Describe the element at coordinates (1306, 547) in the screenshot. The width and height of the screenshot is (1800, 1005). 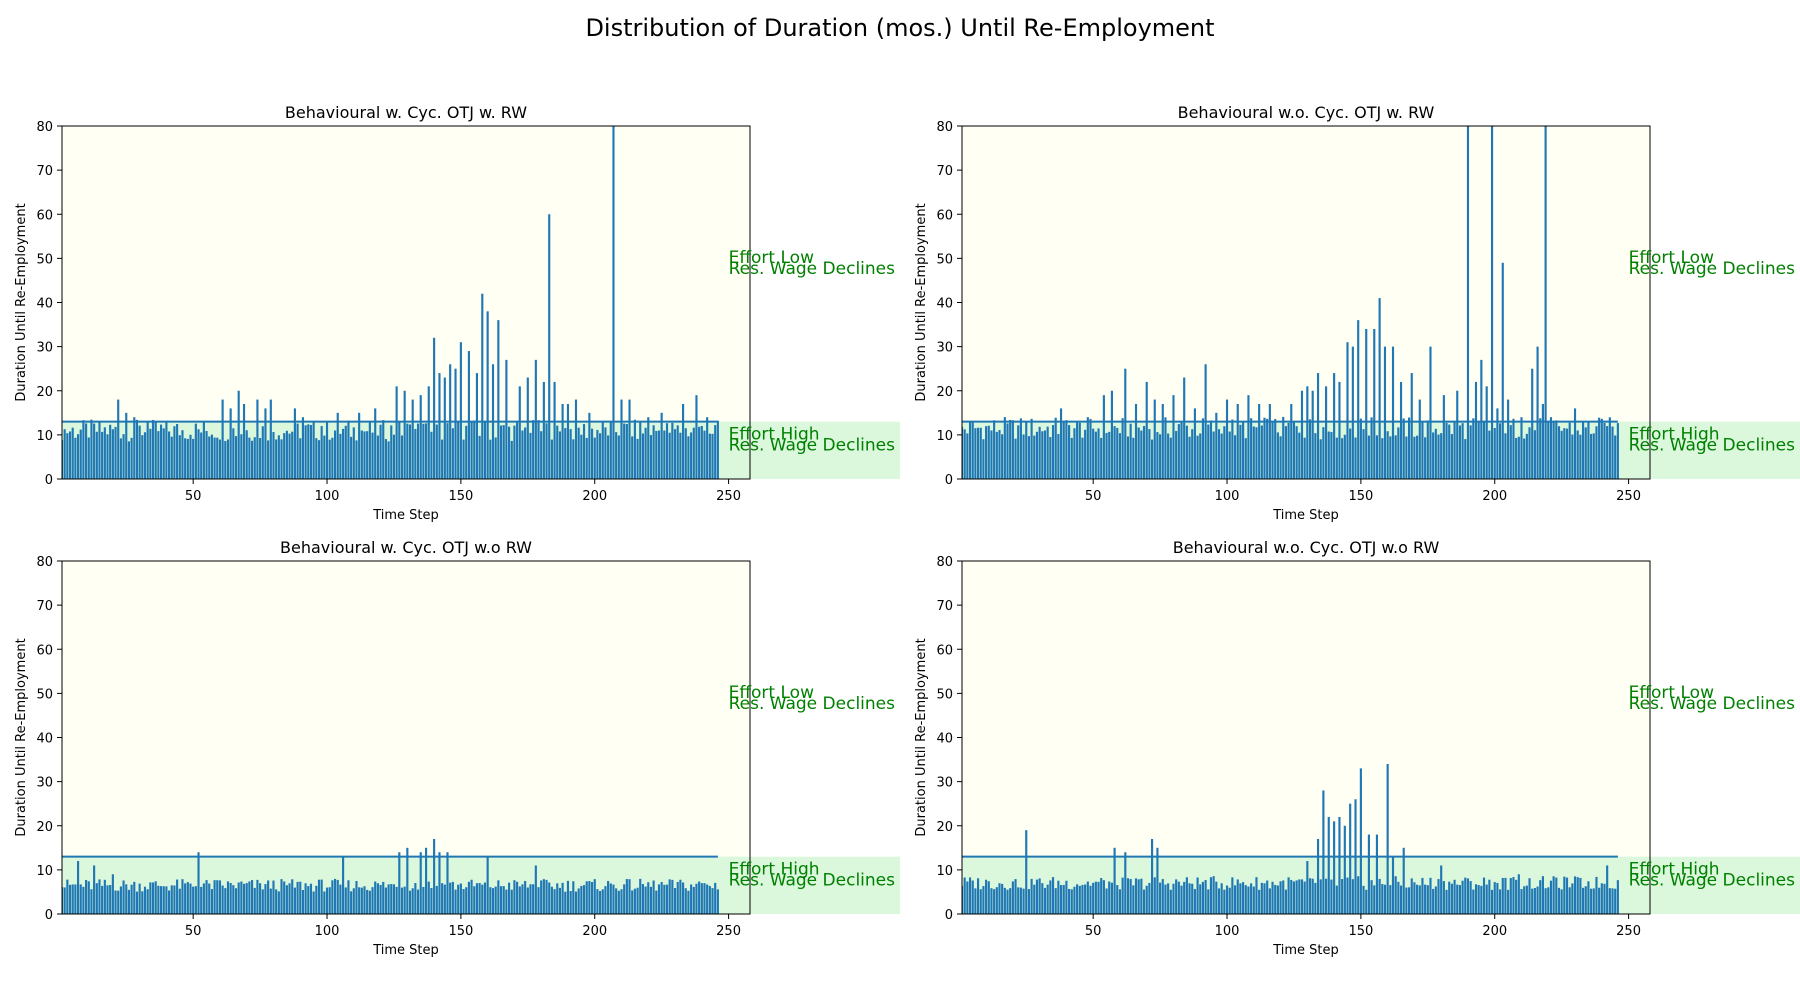
I see `subplot-title: Behavioural w.o. Cyc. OTJ w.o RW` at that location.